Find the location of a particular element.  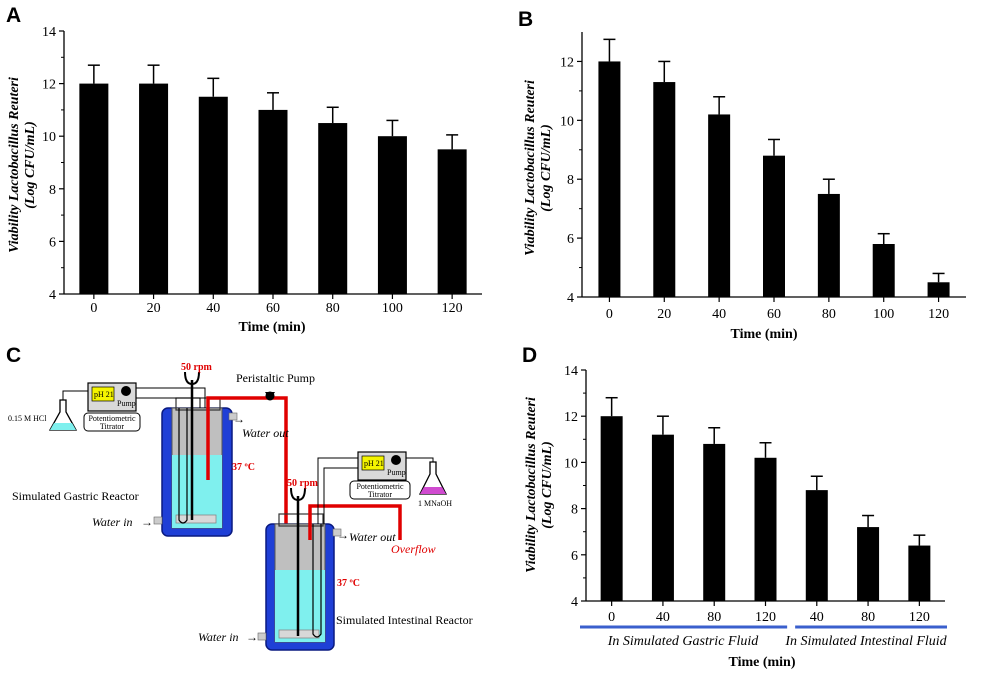

titrator-2-label-box is located at coordinates (380, 490).